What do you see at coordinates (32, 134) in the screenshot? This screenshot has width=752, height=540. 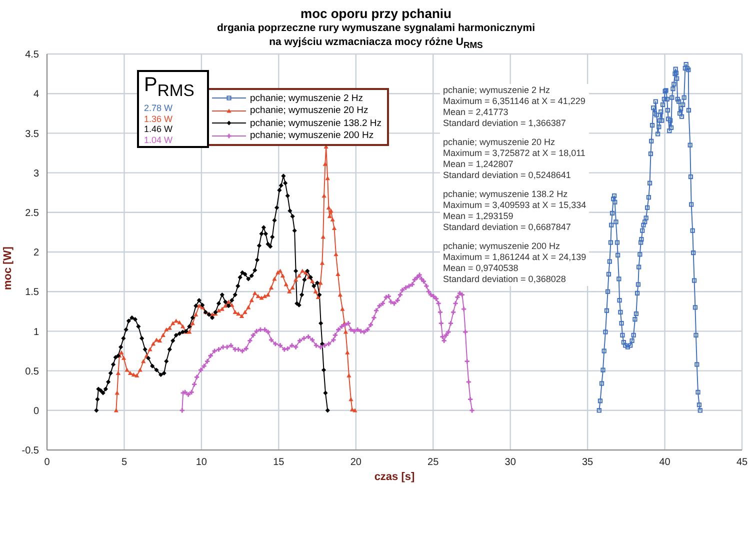 I see `y-tick-label: 3.5` at bounding box center [32, 134].